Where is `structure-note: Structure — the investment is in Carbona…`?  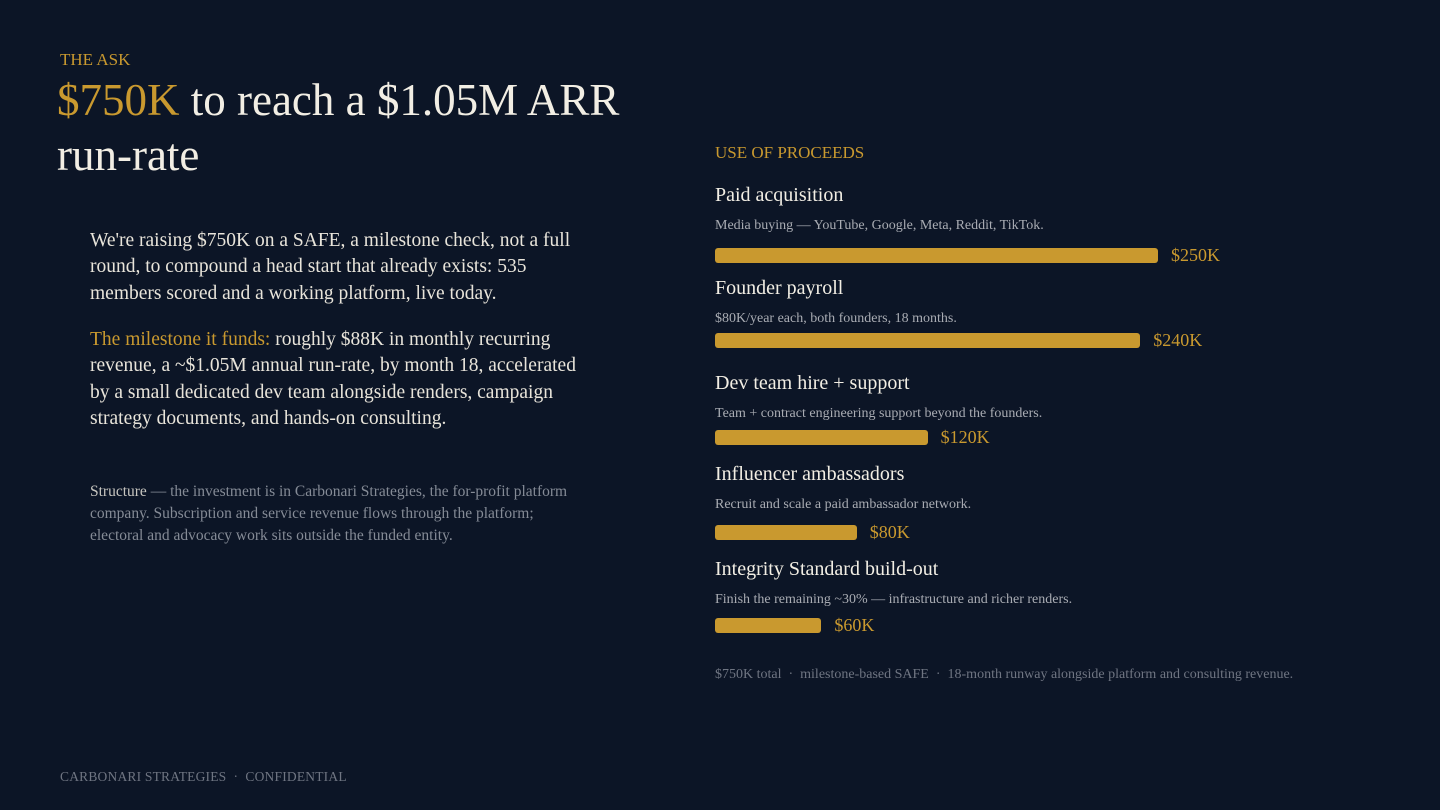 structure-note: Structure — the investment is in Carbona… is located at coordinates (340, 514).